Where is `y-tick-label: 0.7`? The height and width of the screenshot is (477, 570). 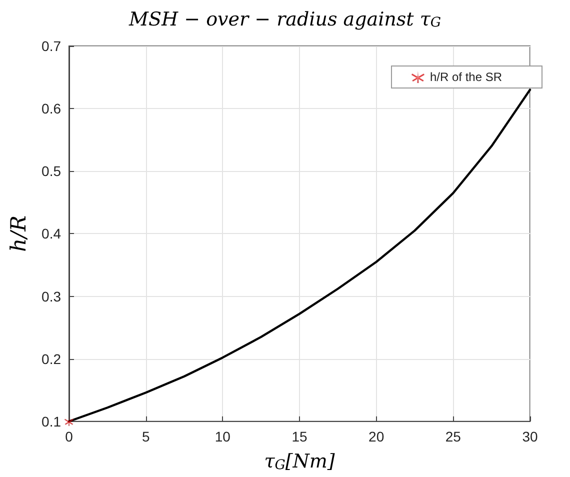 y-tick-label: 0.7 is located at coordinates (52, 46).